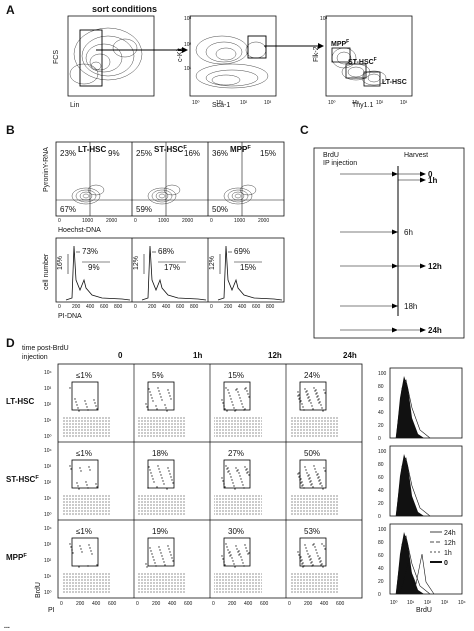 Image resolution: width=474 pixels, height=631 pixels. Describe the element at coordinates (340, 163) in the screenshot. I see `brdu-ip-label-2: IP injection` at that location.